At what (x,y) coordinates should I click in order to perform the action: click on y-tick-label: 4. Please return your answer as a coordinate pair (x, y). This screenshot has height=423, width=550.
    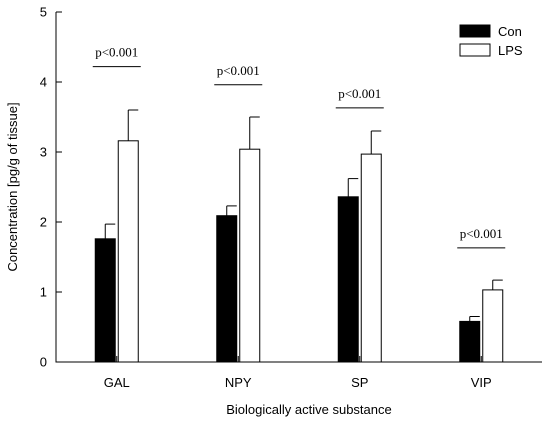
    Looking at the image, I should click on (43, 82).